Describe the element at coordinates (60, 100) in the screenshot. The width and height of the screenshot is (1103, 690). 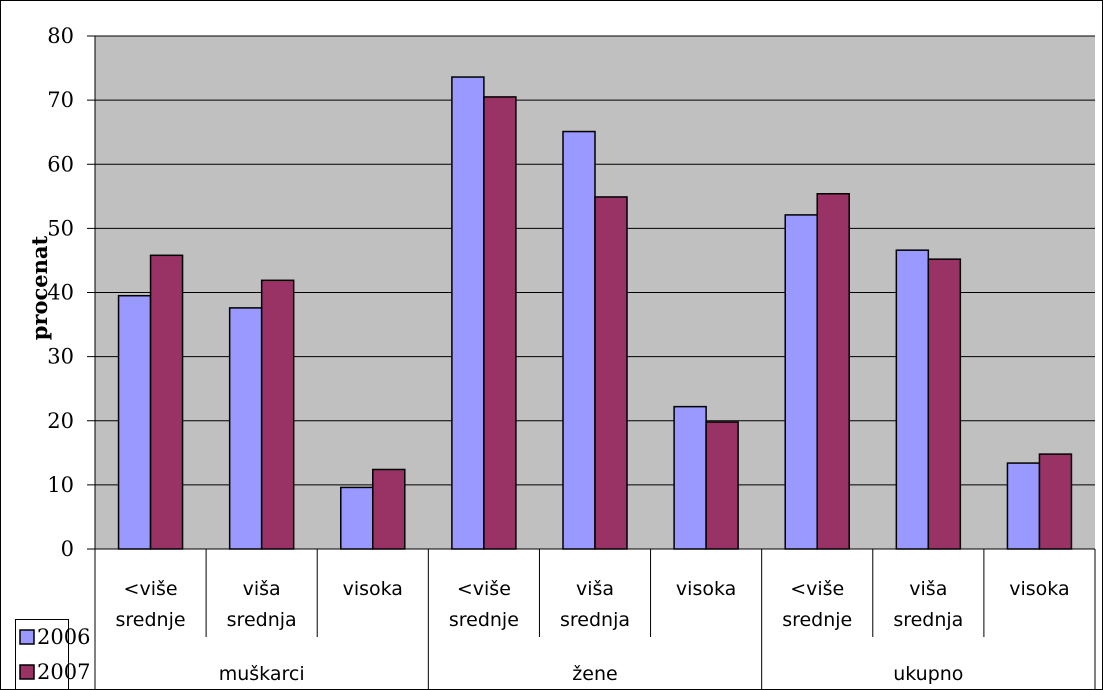
I see `y-tick-label: 70` at that location.